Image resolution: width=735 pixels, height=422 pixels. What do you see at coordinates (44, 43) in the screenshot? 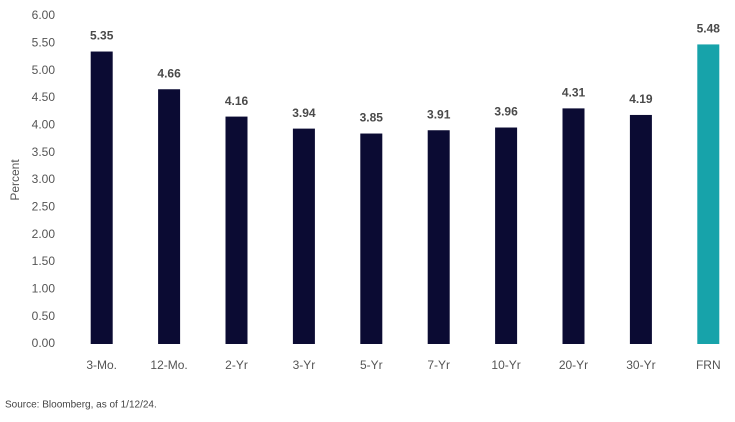
I see `y-tick-label: 5.50` at bounding box center [44, 43].